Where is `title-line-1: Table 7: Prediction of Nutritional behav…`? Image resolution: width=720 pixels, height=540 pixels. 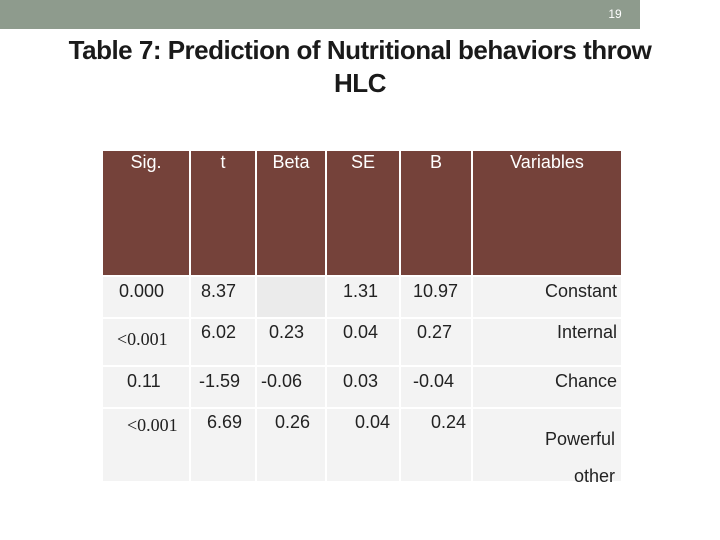 title-line-1: Table 7: Prediction of Nutritional behav… is located at coordinates (360, 50).